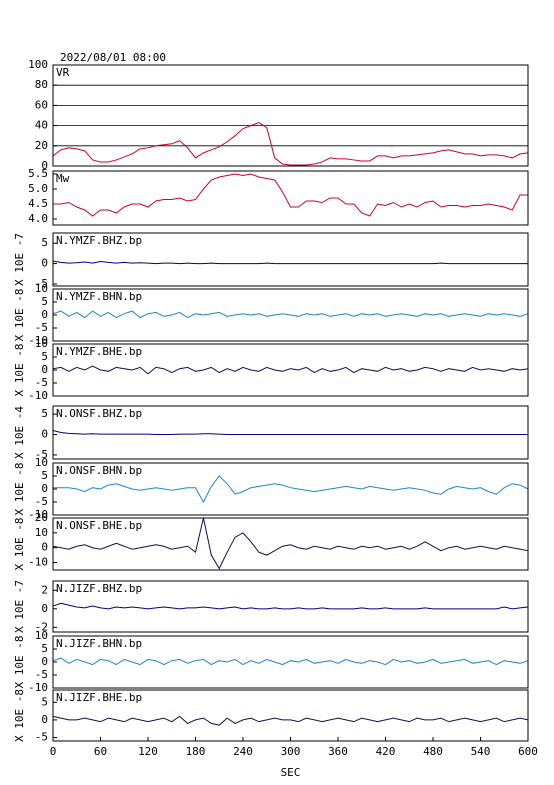  Describe the element at coordinates (63, 178) in the screenshot. I see `trace-label: Mw` at that location.